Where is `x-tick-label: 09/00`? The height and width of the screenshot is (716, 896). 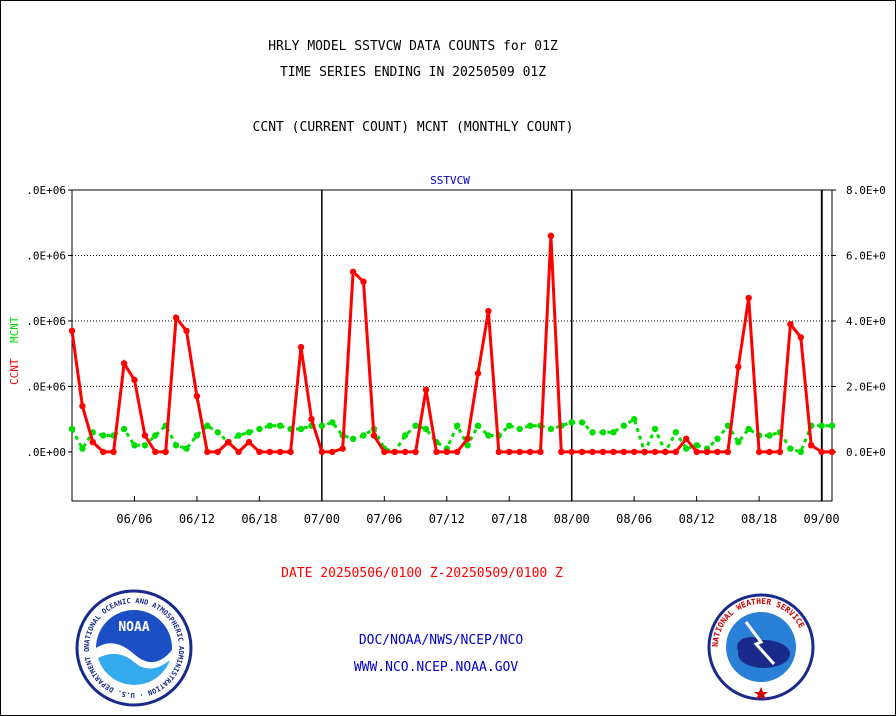 x-tick-label: 09/00 is located at coordinates (822, 519).